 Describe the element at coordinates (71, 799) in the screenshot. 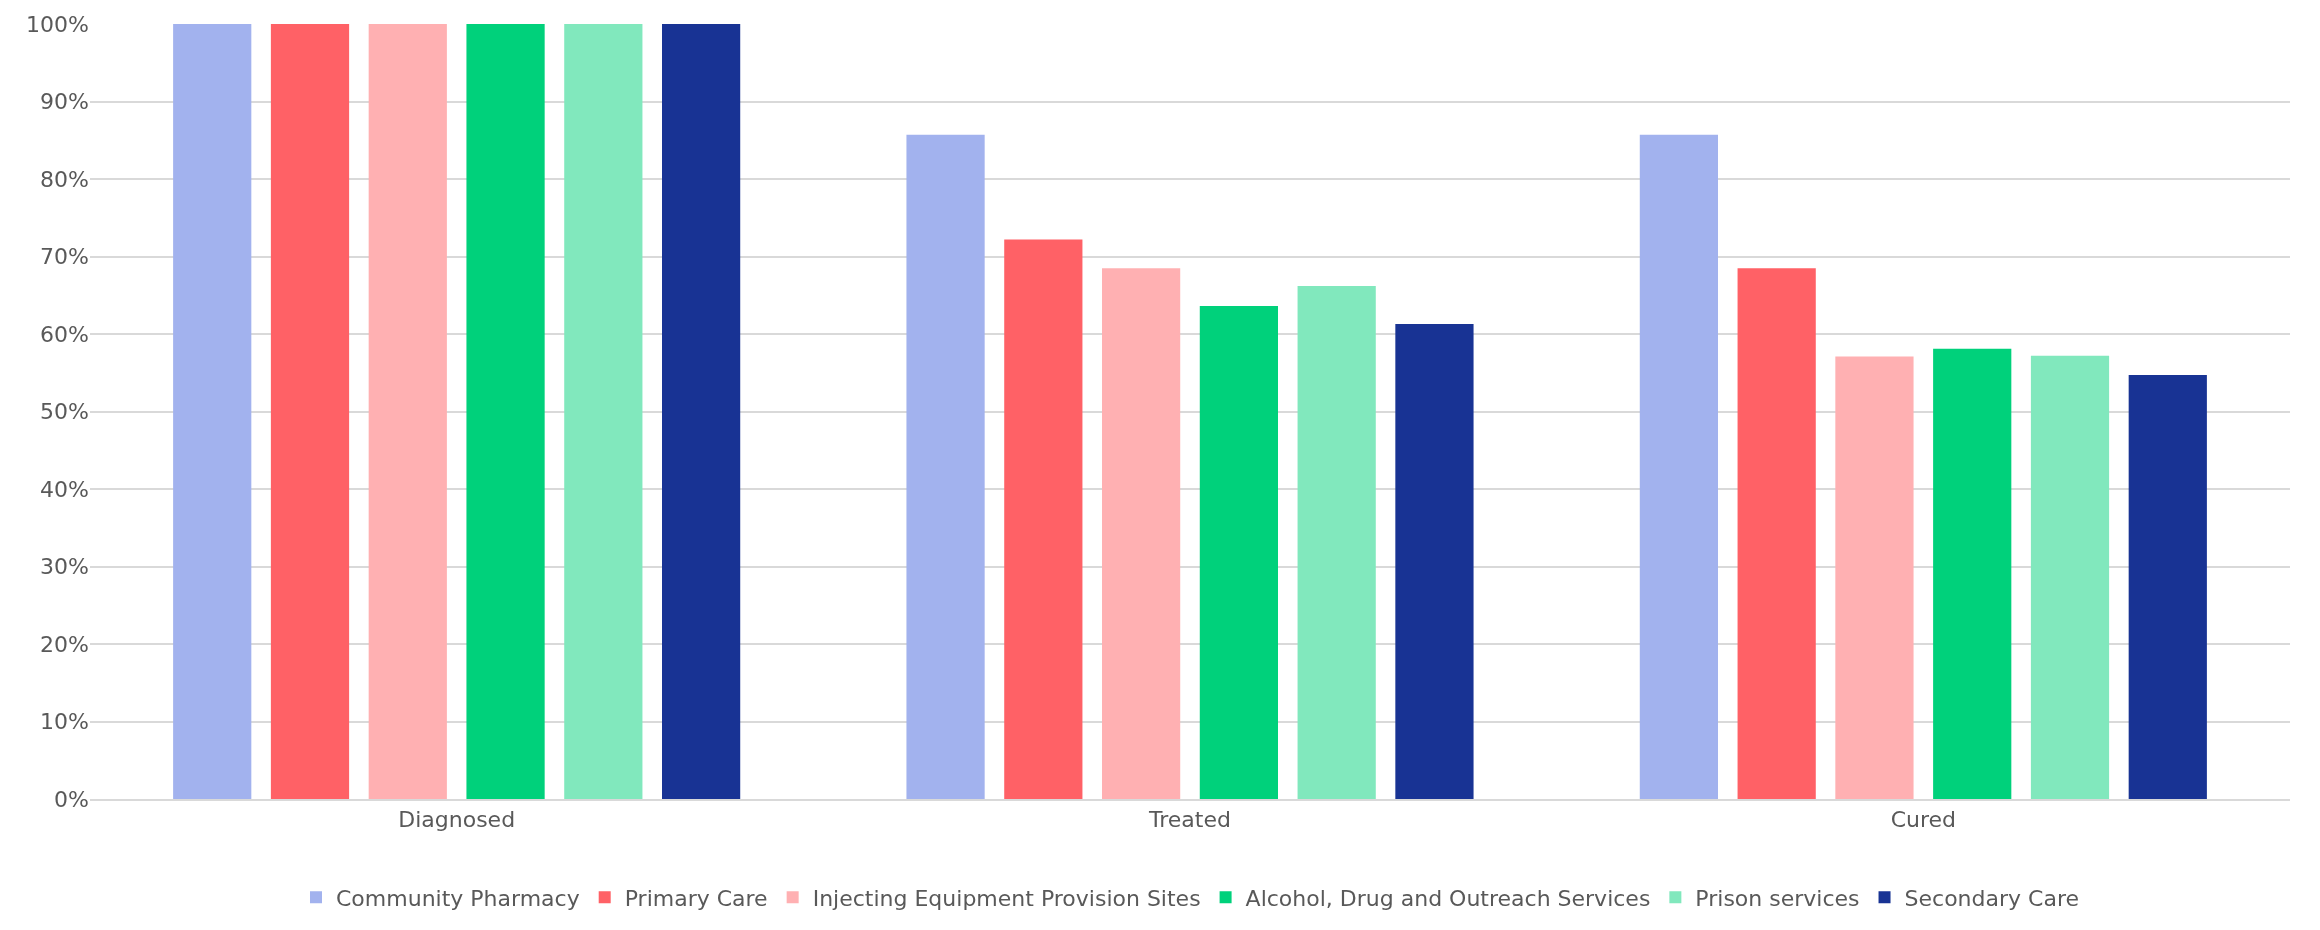

I see `y-tick-label: 0%` at that location.